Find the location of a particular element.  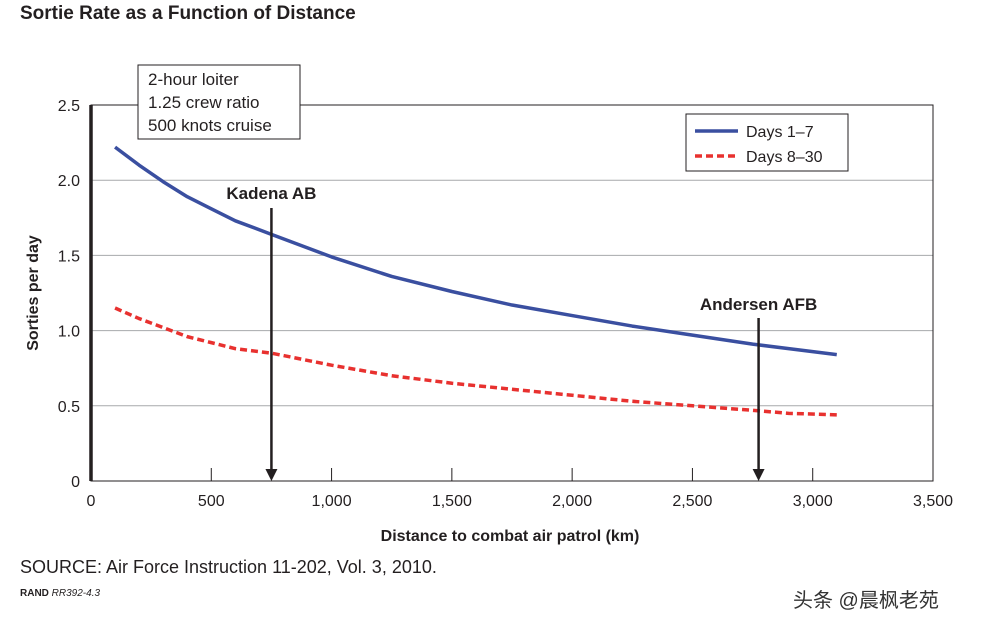

y-tick-label: 0 is located at coordinates (75, 482).